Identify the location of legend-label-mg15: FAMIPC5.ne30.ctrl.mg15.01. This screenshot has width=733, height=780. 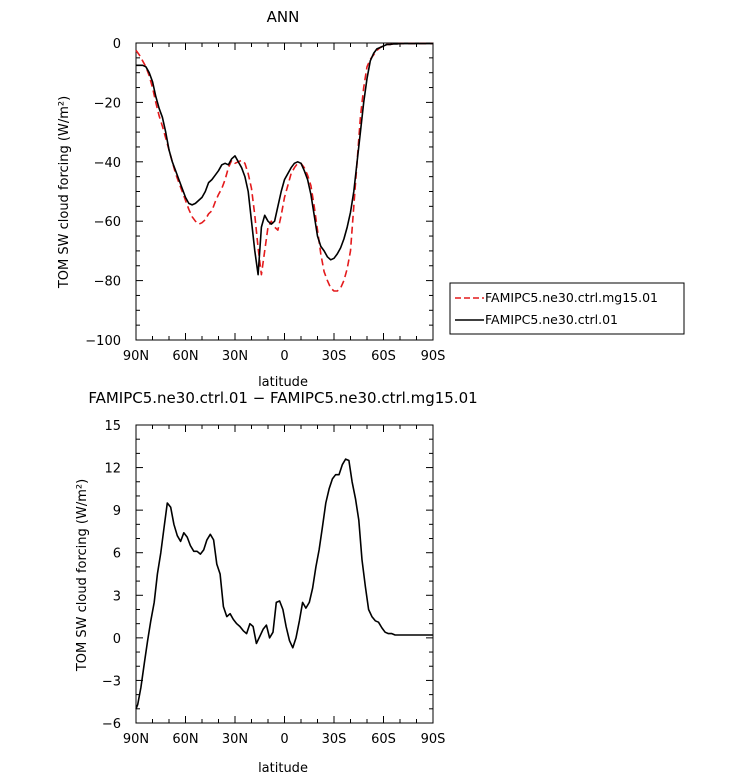
(571, 297).